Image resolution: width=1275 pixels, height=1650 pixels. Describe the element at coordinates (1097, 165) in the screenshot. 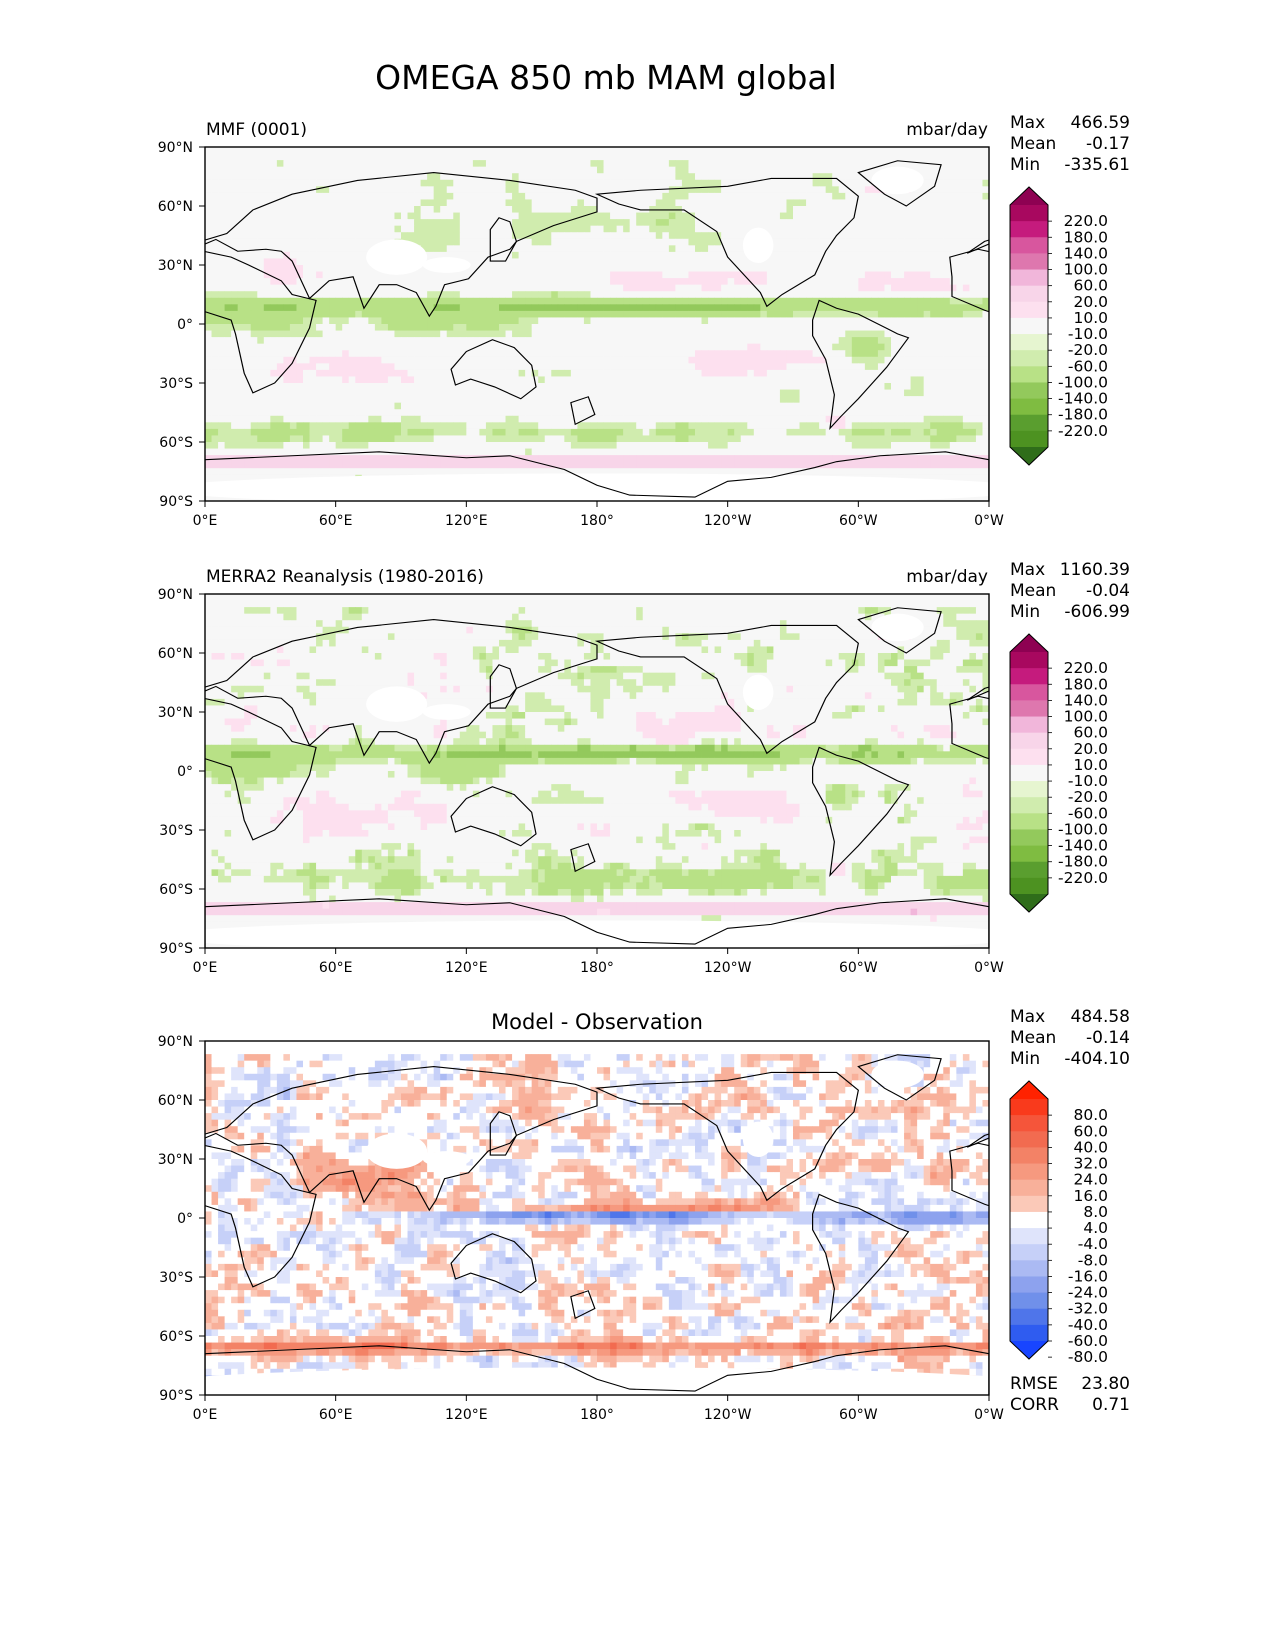

I see `stat-value: -335.61` at that location.